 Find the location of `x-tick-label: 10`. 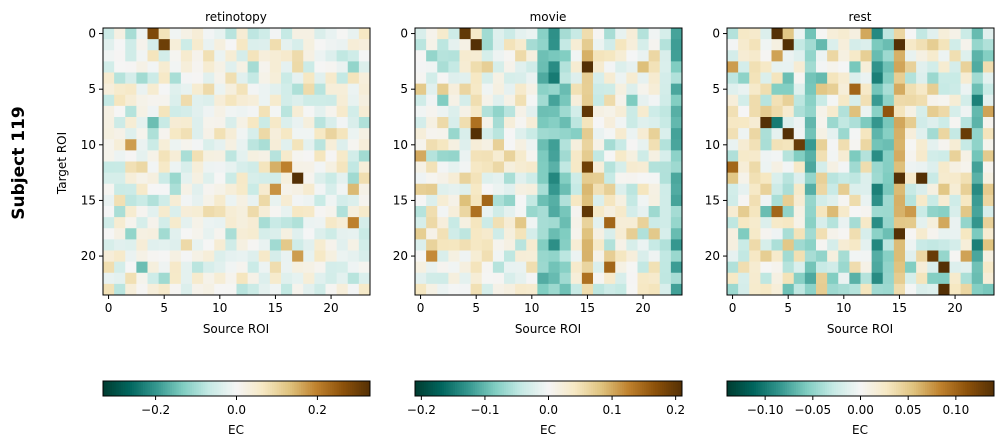

x-tick-label: 10 is located at coordinates (219, 308).